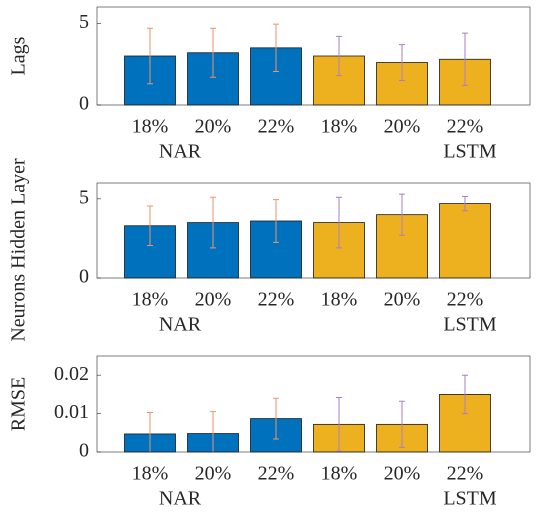 This screenshot has width=550, height=512. I want to click on y-axis-label: Neurons Hidden Layer, so click(19, 250).